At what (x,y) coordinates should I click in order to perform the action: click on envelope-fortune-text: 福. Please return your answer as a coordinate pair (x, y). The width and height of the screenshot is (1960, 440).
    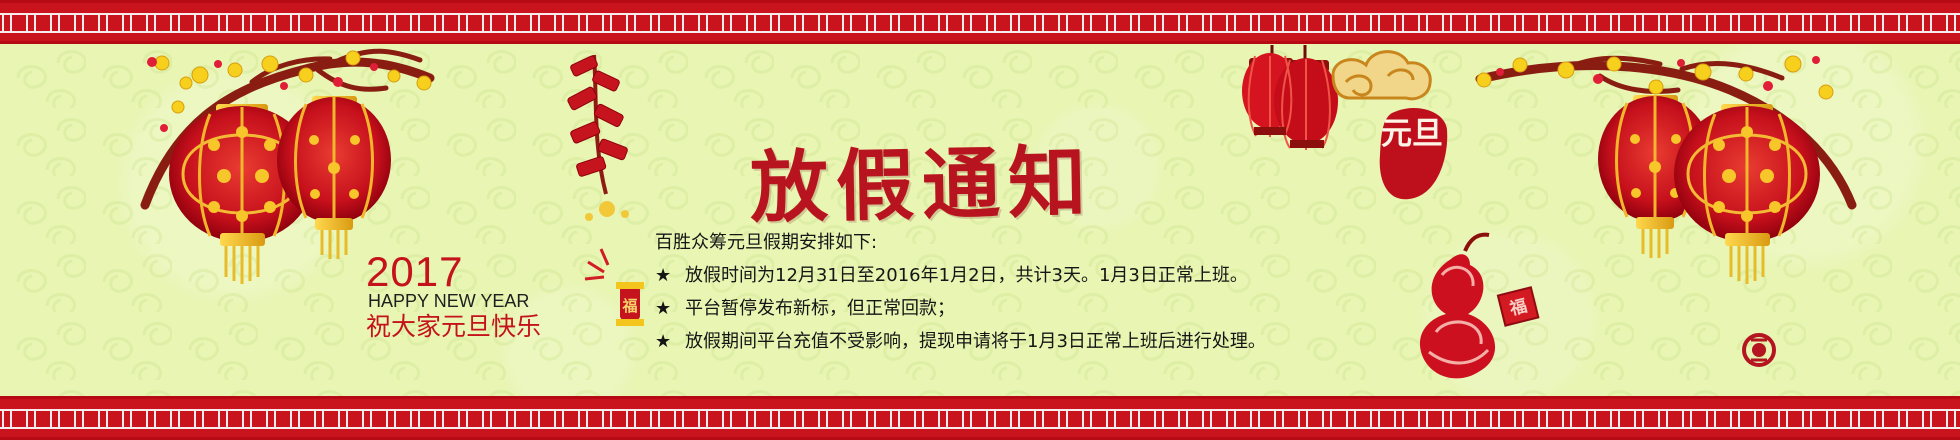
    Looking at the image, I should click on (1518, 307).